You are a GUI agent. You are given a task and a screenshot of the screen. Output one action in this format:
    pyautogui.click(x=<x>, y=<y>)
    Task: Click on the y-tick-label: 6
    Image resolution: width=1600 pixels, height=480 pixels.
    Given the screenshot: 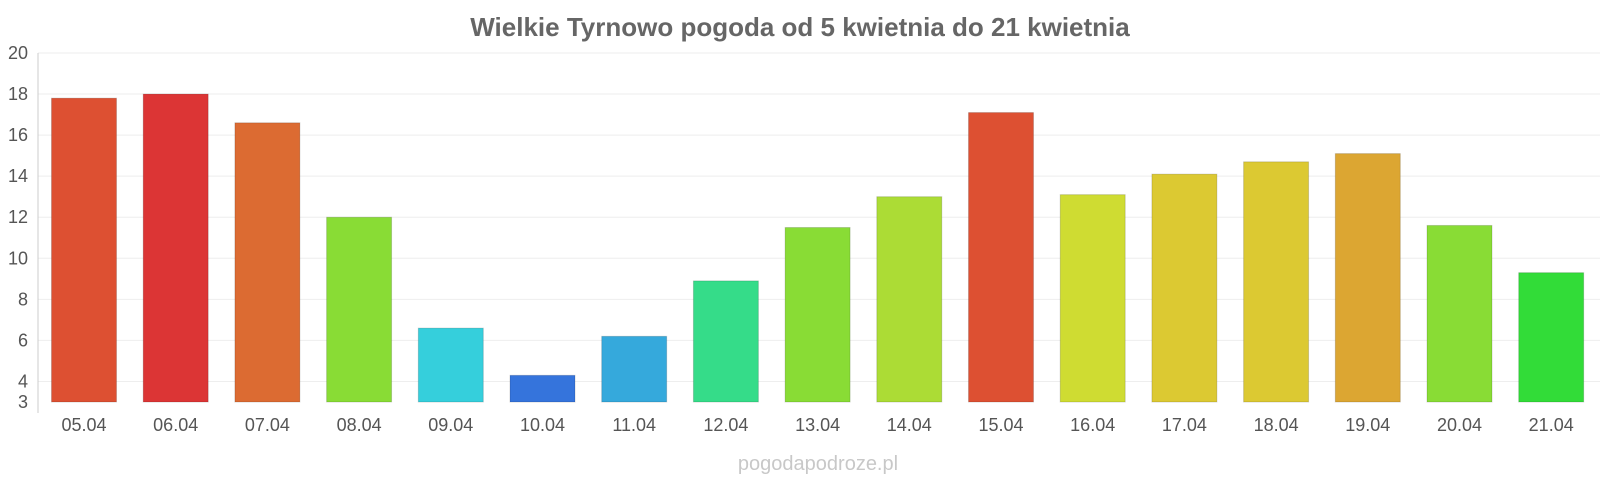 What is the action you would take?
    pyautogui.click(x=23, y=340)
    